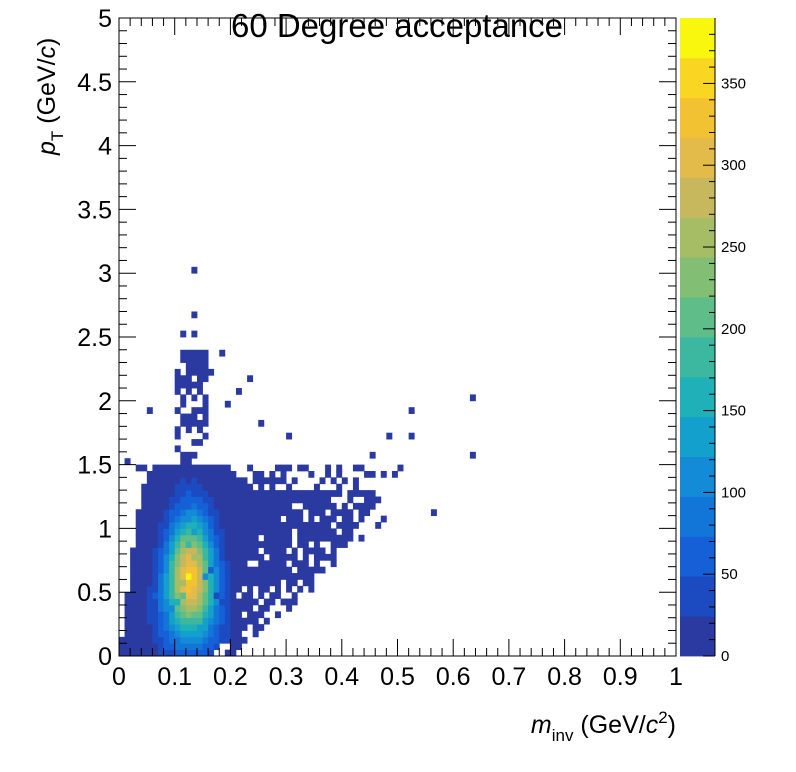 The image size is (796, 772). I want to click on z-tick-label: 100, so click(733, 492).